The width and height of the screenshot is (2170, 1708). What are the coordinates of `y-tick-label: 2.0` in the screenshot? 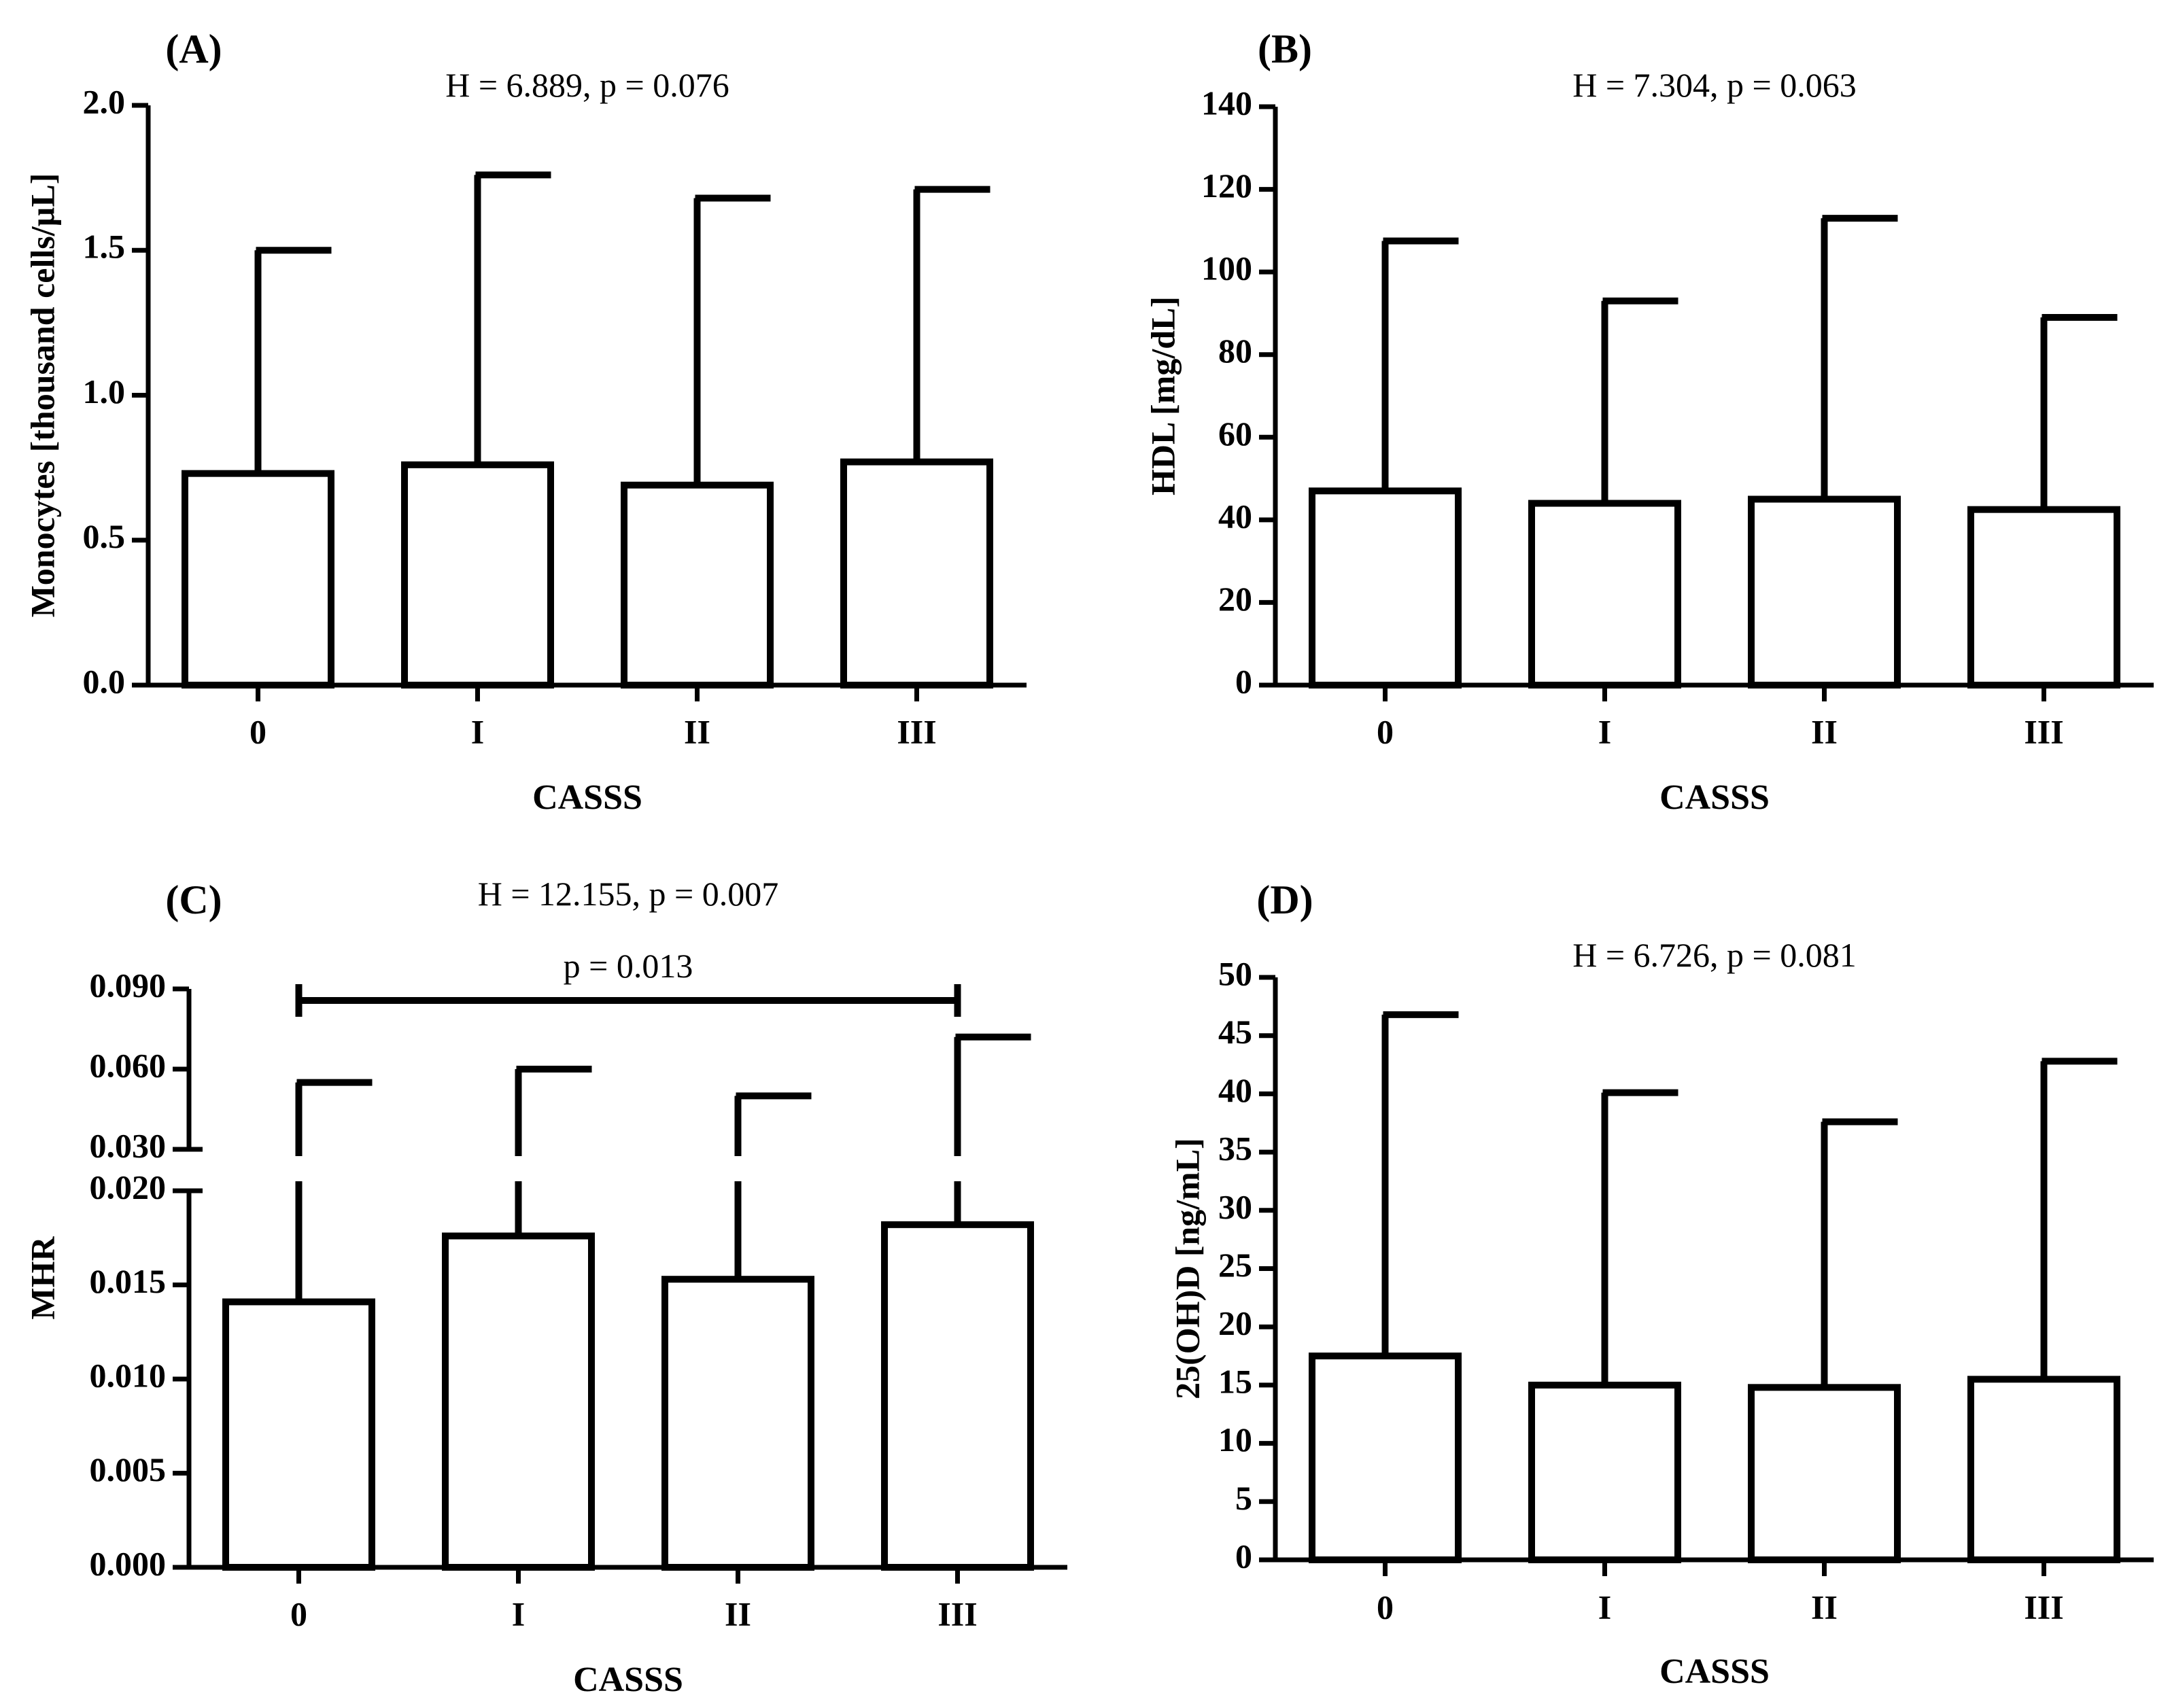 It's located at (104, 101).